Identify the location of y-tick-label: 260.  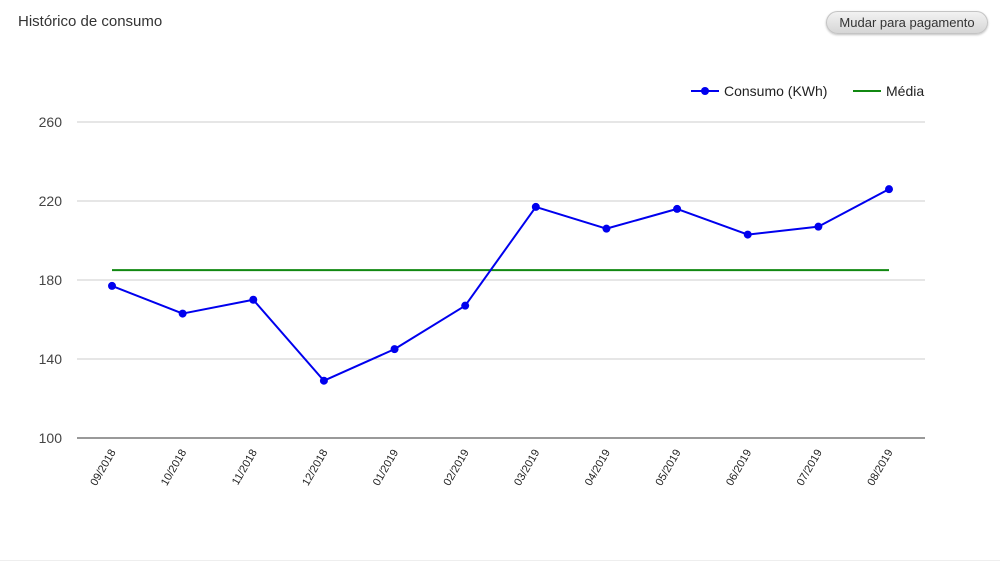
(51, 122).